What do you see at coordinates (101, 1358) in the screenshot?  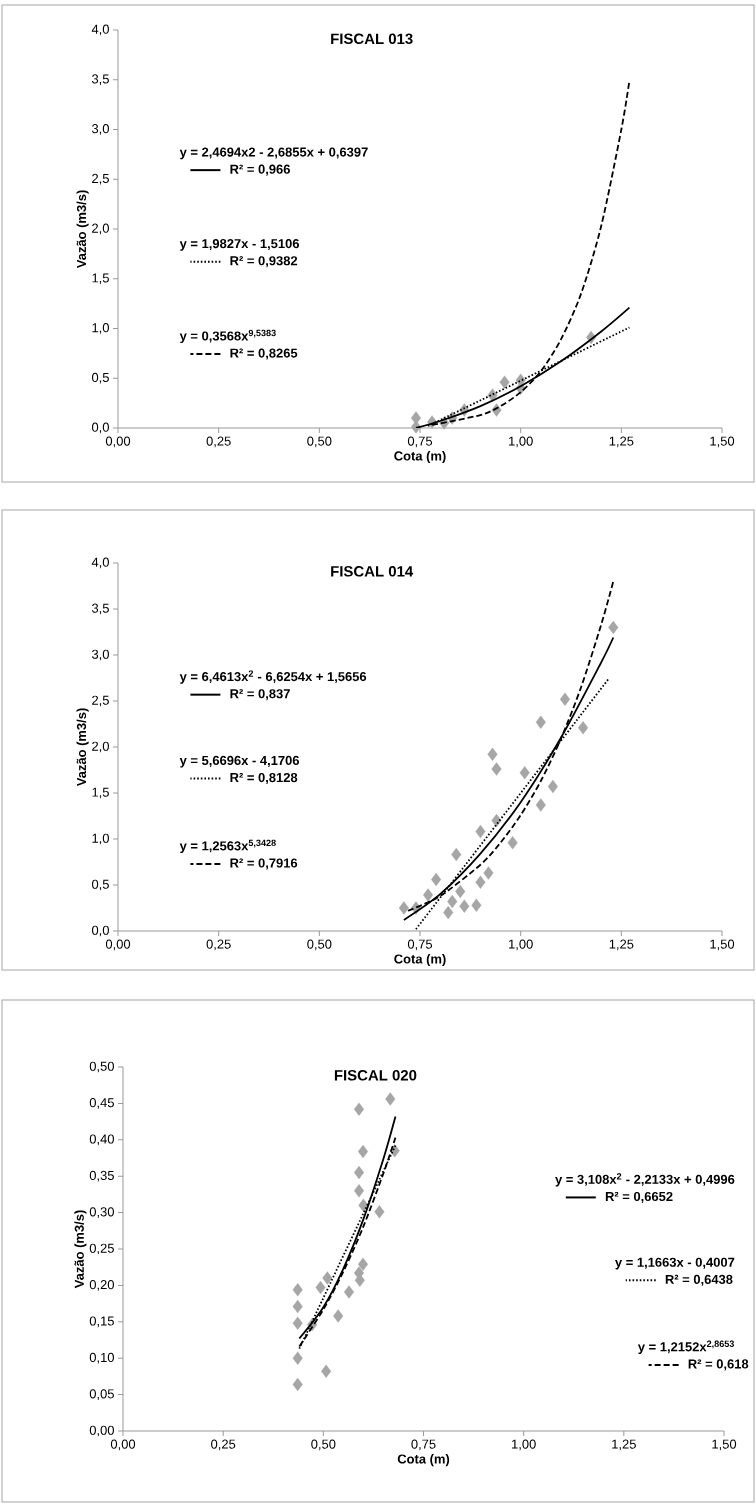 I see `y-tick-label: 0,10` at bounding box center [101, 1358].